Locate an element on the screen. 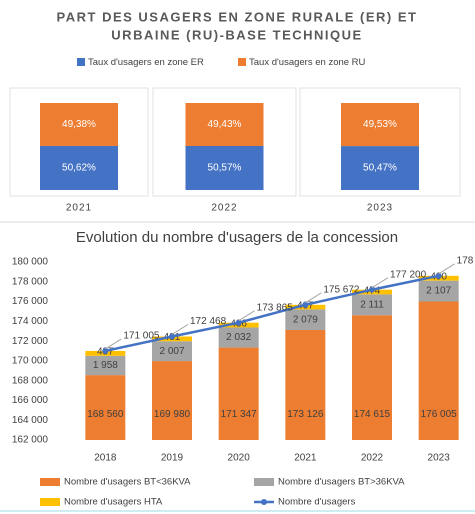 Image resolution: width=475 pixels, height=514 pixels. y-tick-label: 180 000 is located at coordinates (30, 262).